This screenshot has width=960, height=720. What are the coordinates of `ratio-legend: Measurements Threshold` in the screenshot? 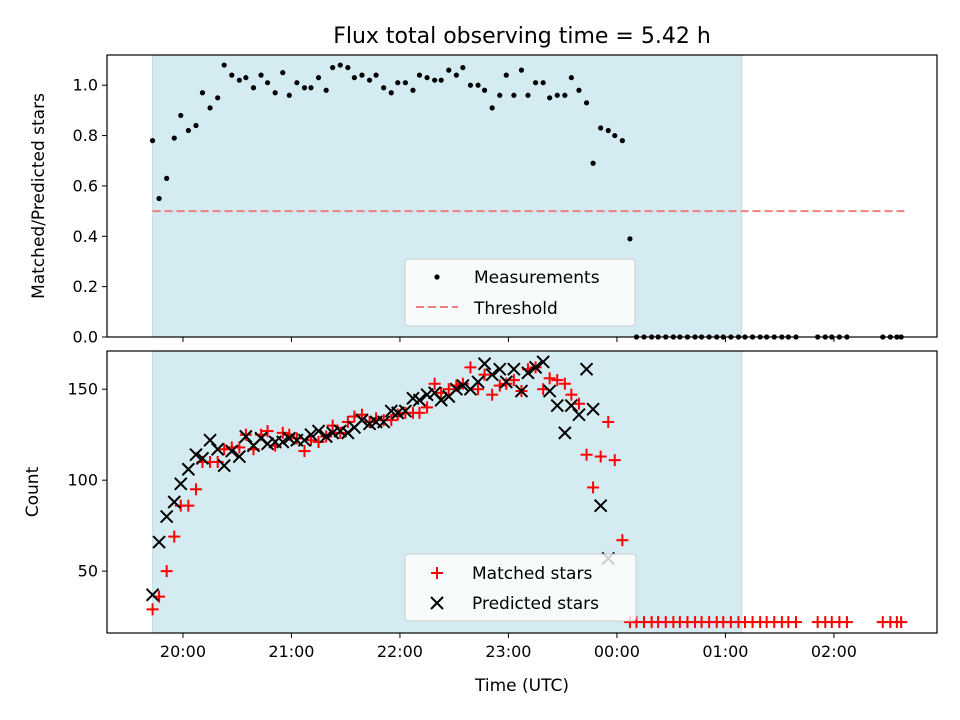 It's located at (520, 292).